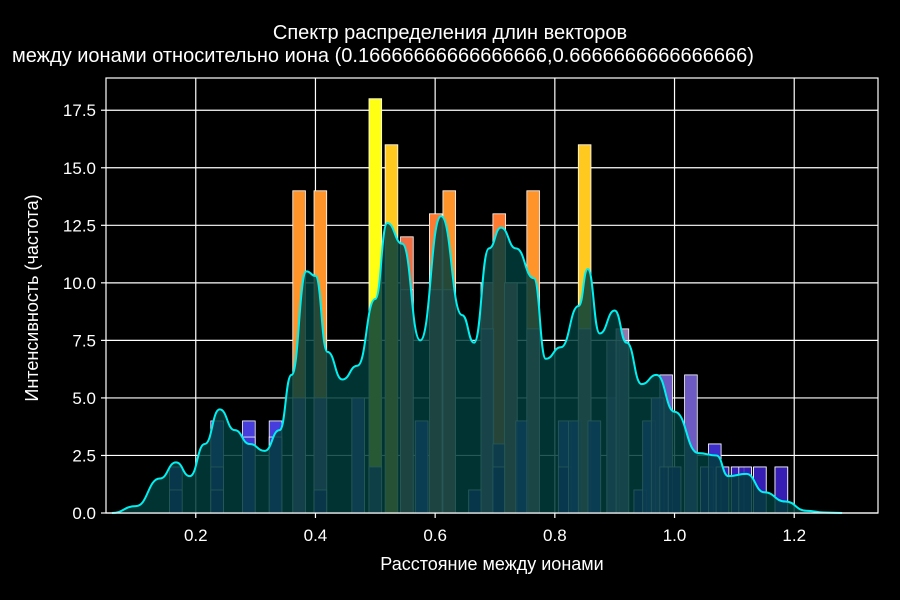 The width and height of the screenshot is (900, 600). What do you see at coordinates (555, 535) in the screenshot?
I see `x-tick-label: 0.8` at bounding box center [555, 535].